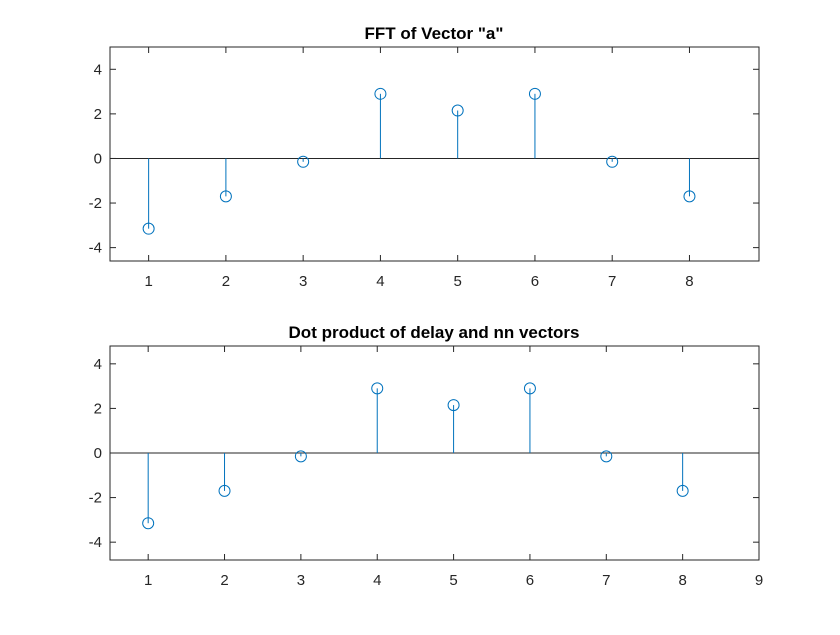  What do you see at coordinates (759, 580) in the screenshot?
I see `x-tick-label: 9` at bounding box center [759, 580].